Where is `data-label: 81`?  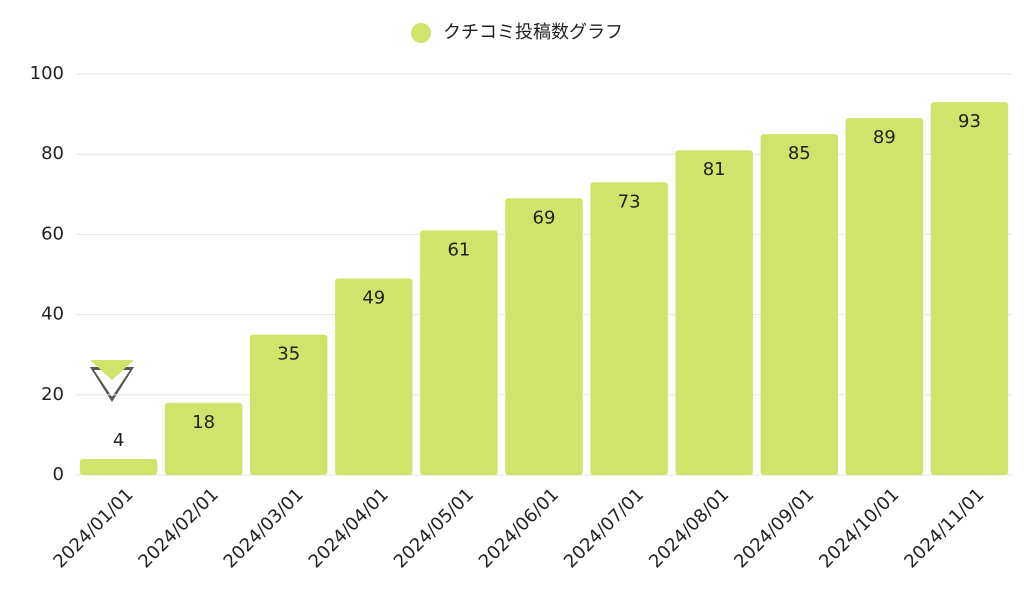
data-label: 81 is located at coordinates (714, 169).